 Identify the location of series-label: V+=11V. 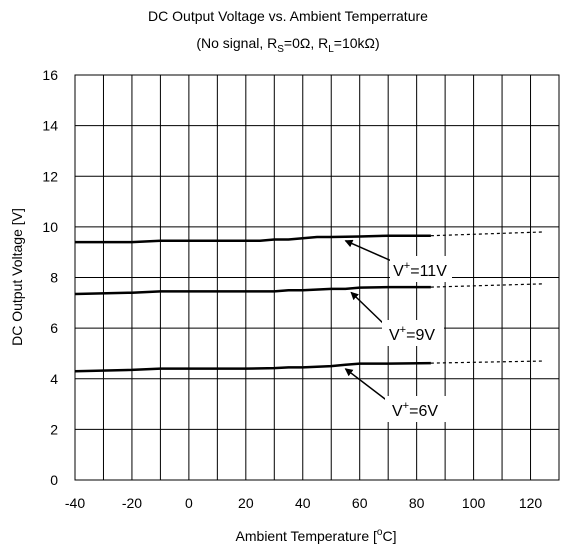
(420, 270).